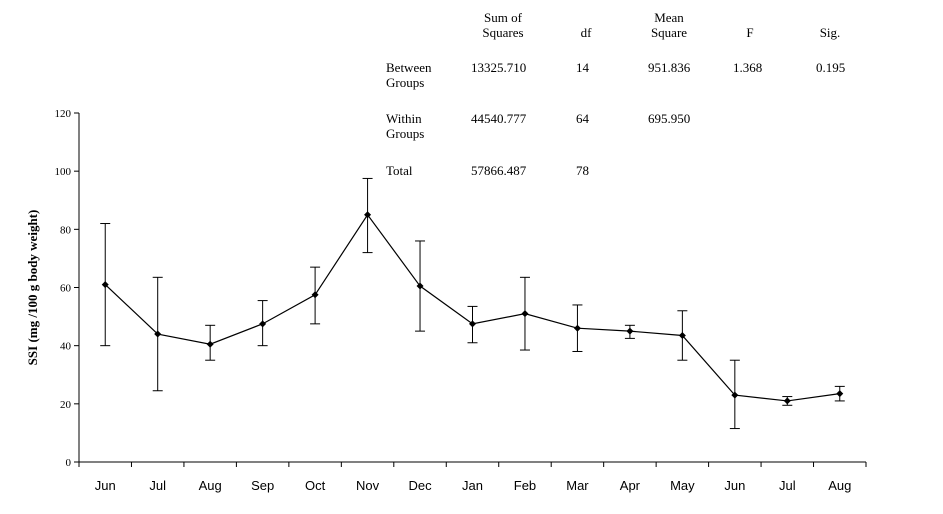  Describe the element at coordinates (66, 347) in the screenshot. I see `y-tick-label: 40` at that location.